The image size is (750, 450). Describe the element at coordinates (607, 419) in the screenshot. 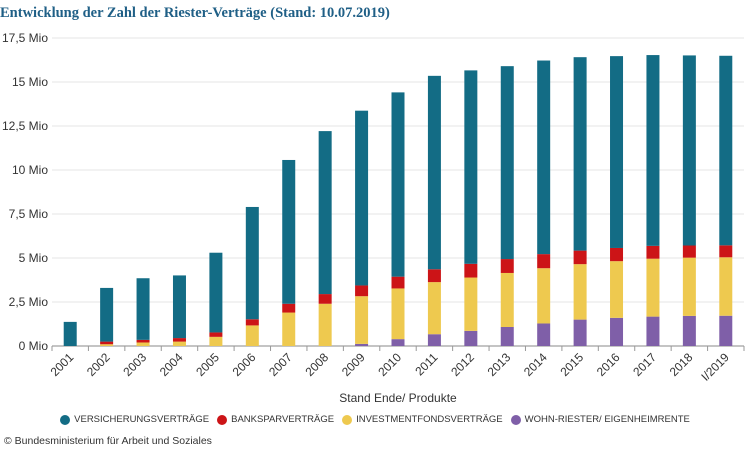

I see `legend-label: WOHN-RIESTER/ EIGENHEIMRENTE` at that location.